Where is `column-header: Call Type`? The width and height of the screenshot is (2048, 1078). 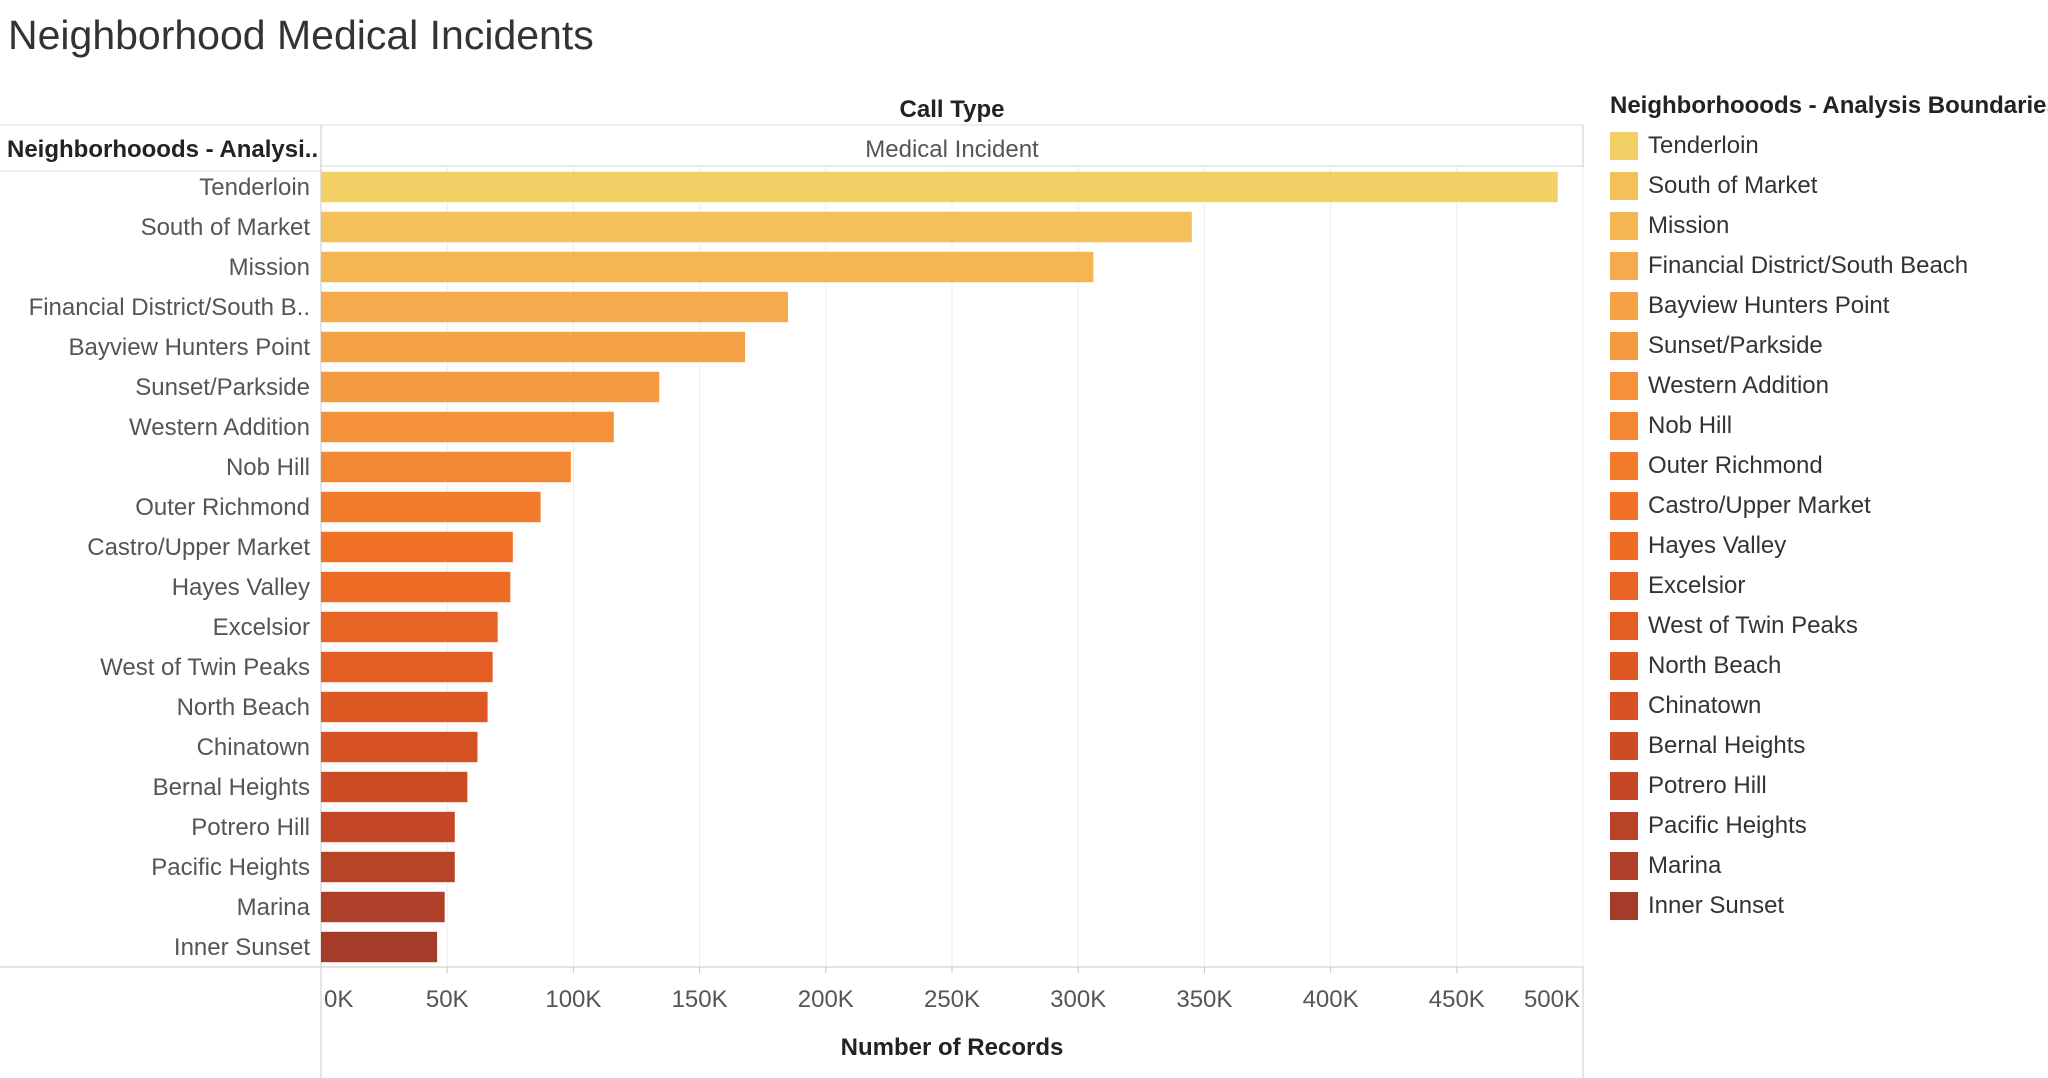
column-header: Call Type is located at coordinates (952, 109).